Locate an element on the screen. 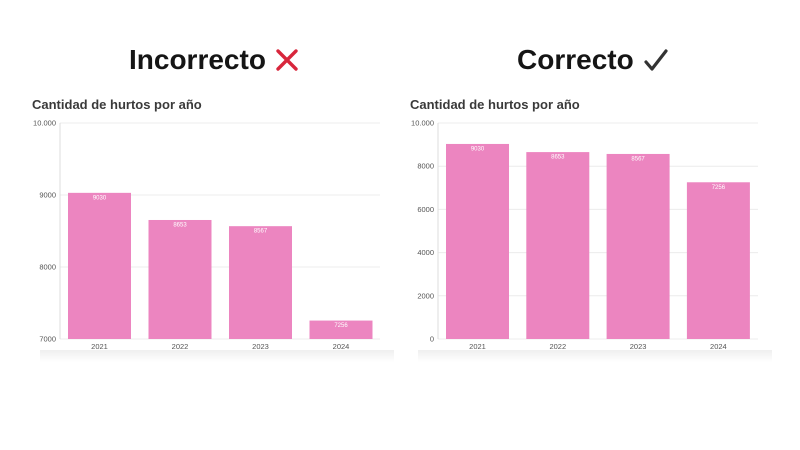  chart-left-ytick-label: 9000 is located at coordinates (47, 195).